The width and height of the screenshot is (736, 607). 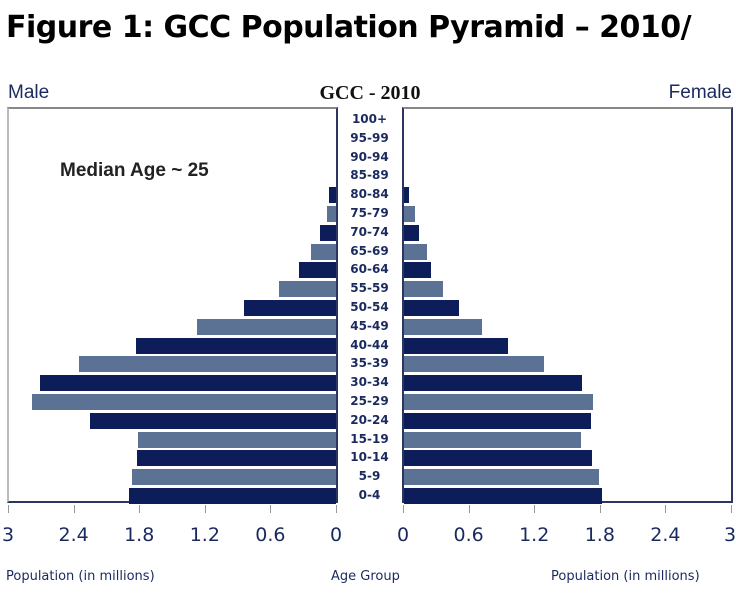 What do you see at coordinates (369, 363) in the screenshot?
I see `age-group-label: 35-39` at bounding box center [369, 363].